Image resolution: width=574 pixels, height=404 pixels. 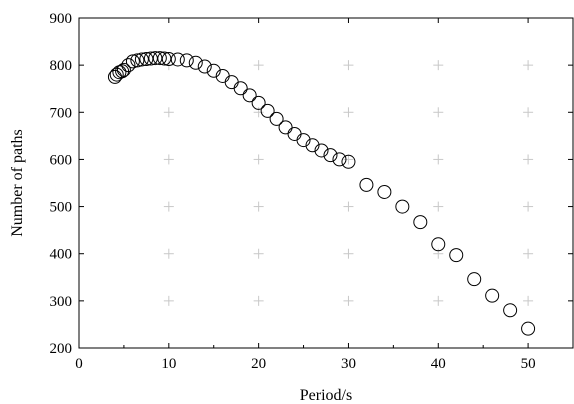 What do you see at coordinates (61, 208) in the screenshot?
I see `y-tick-label: 500` at bounding box center [61, 208].